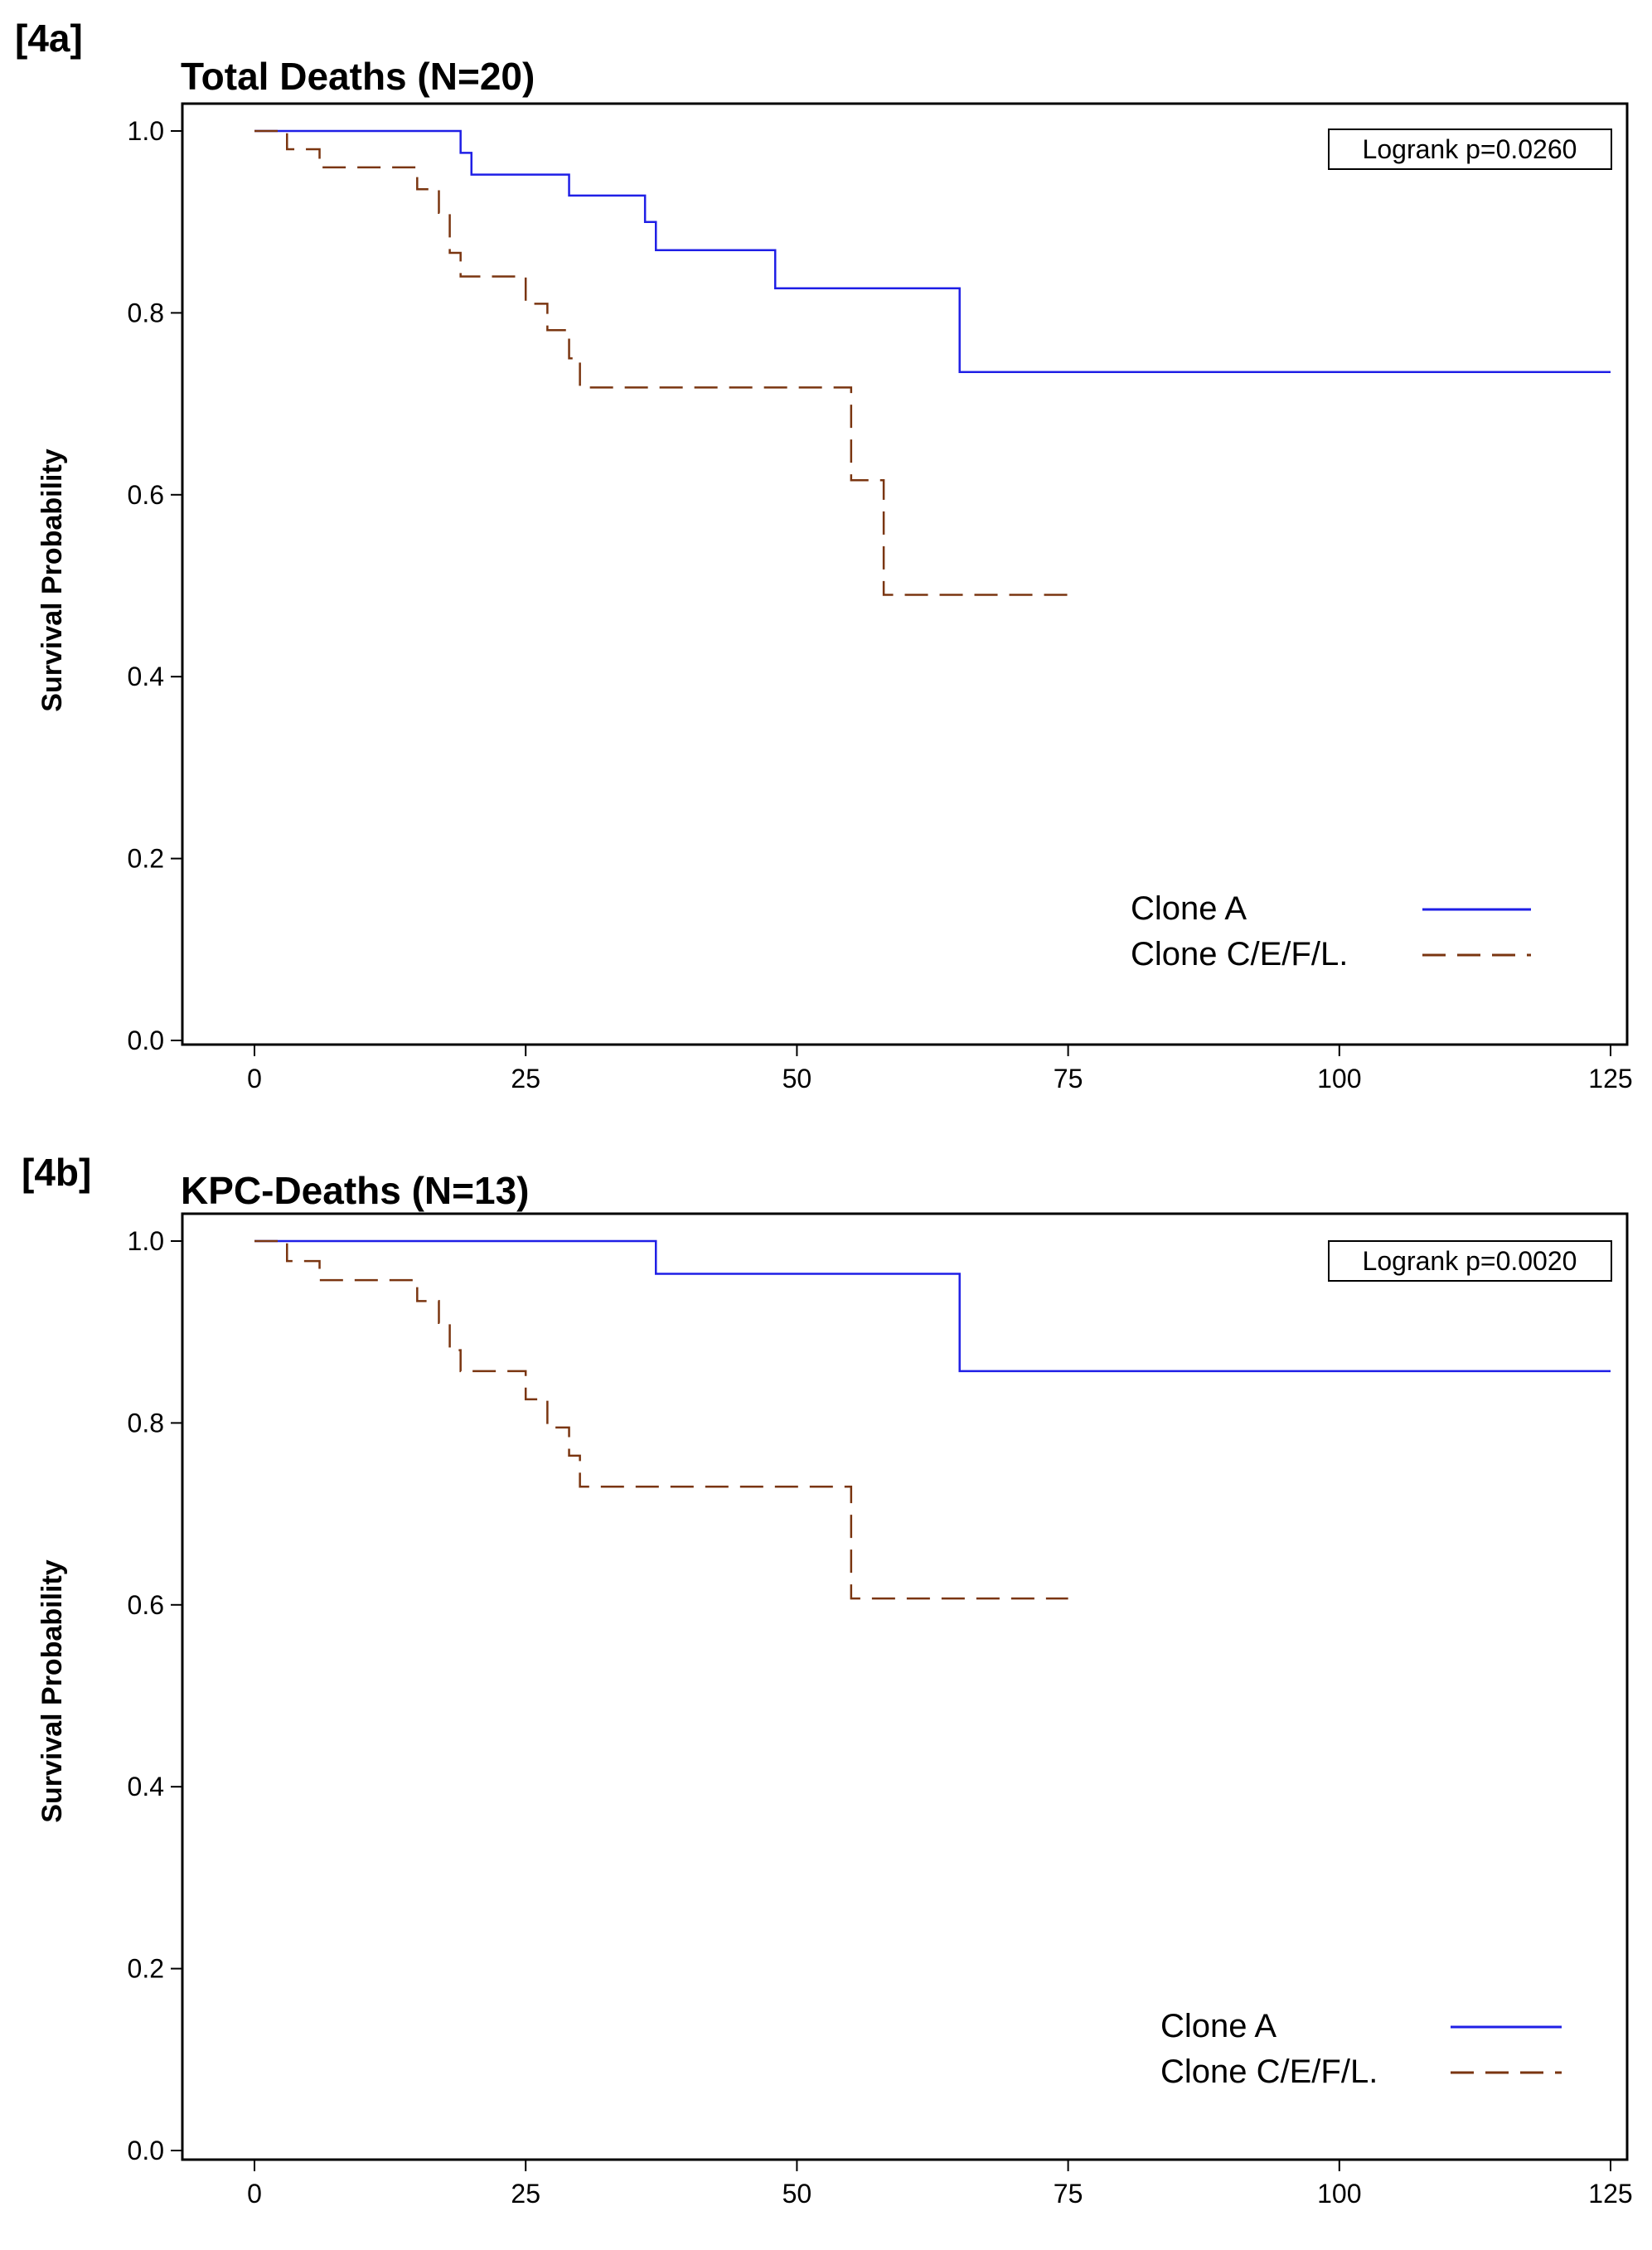 This screenshot has height=2250, width=1652. What do you see at coordinates (355, 1190) in the screenshot?
I see `chart-title: KPC-Deaths (N=13)` at bounding box center [355, 1190].